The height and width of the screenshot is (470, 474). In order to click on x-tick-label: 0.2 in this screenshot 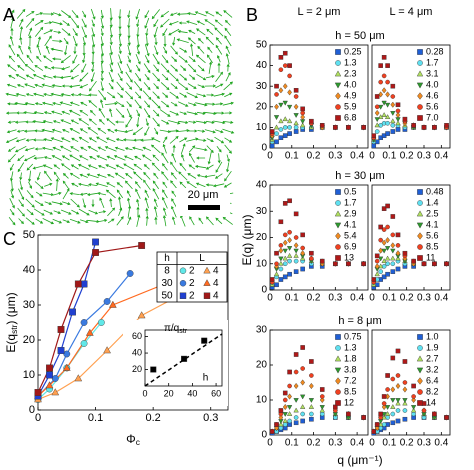, I will do `click(407, 156)`.